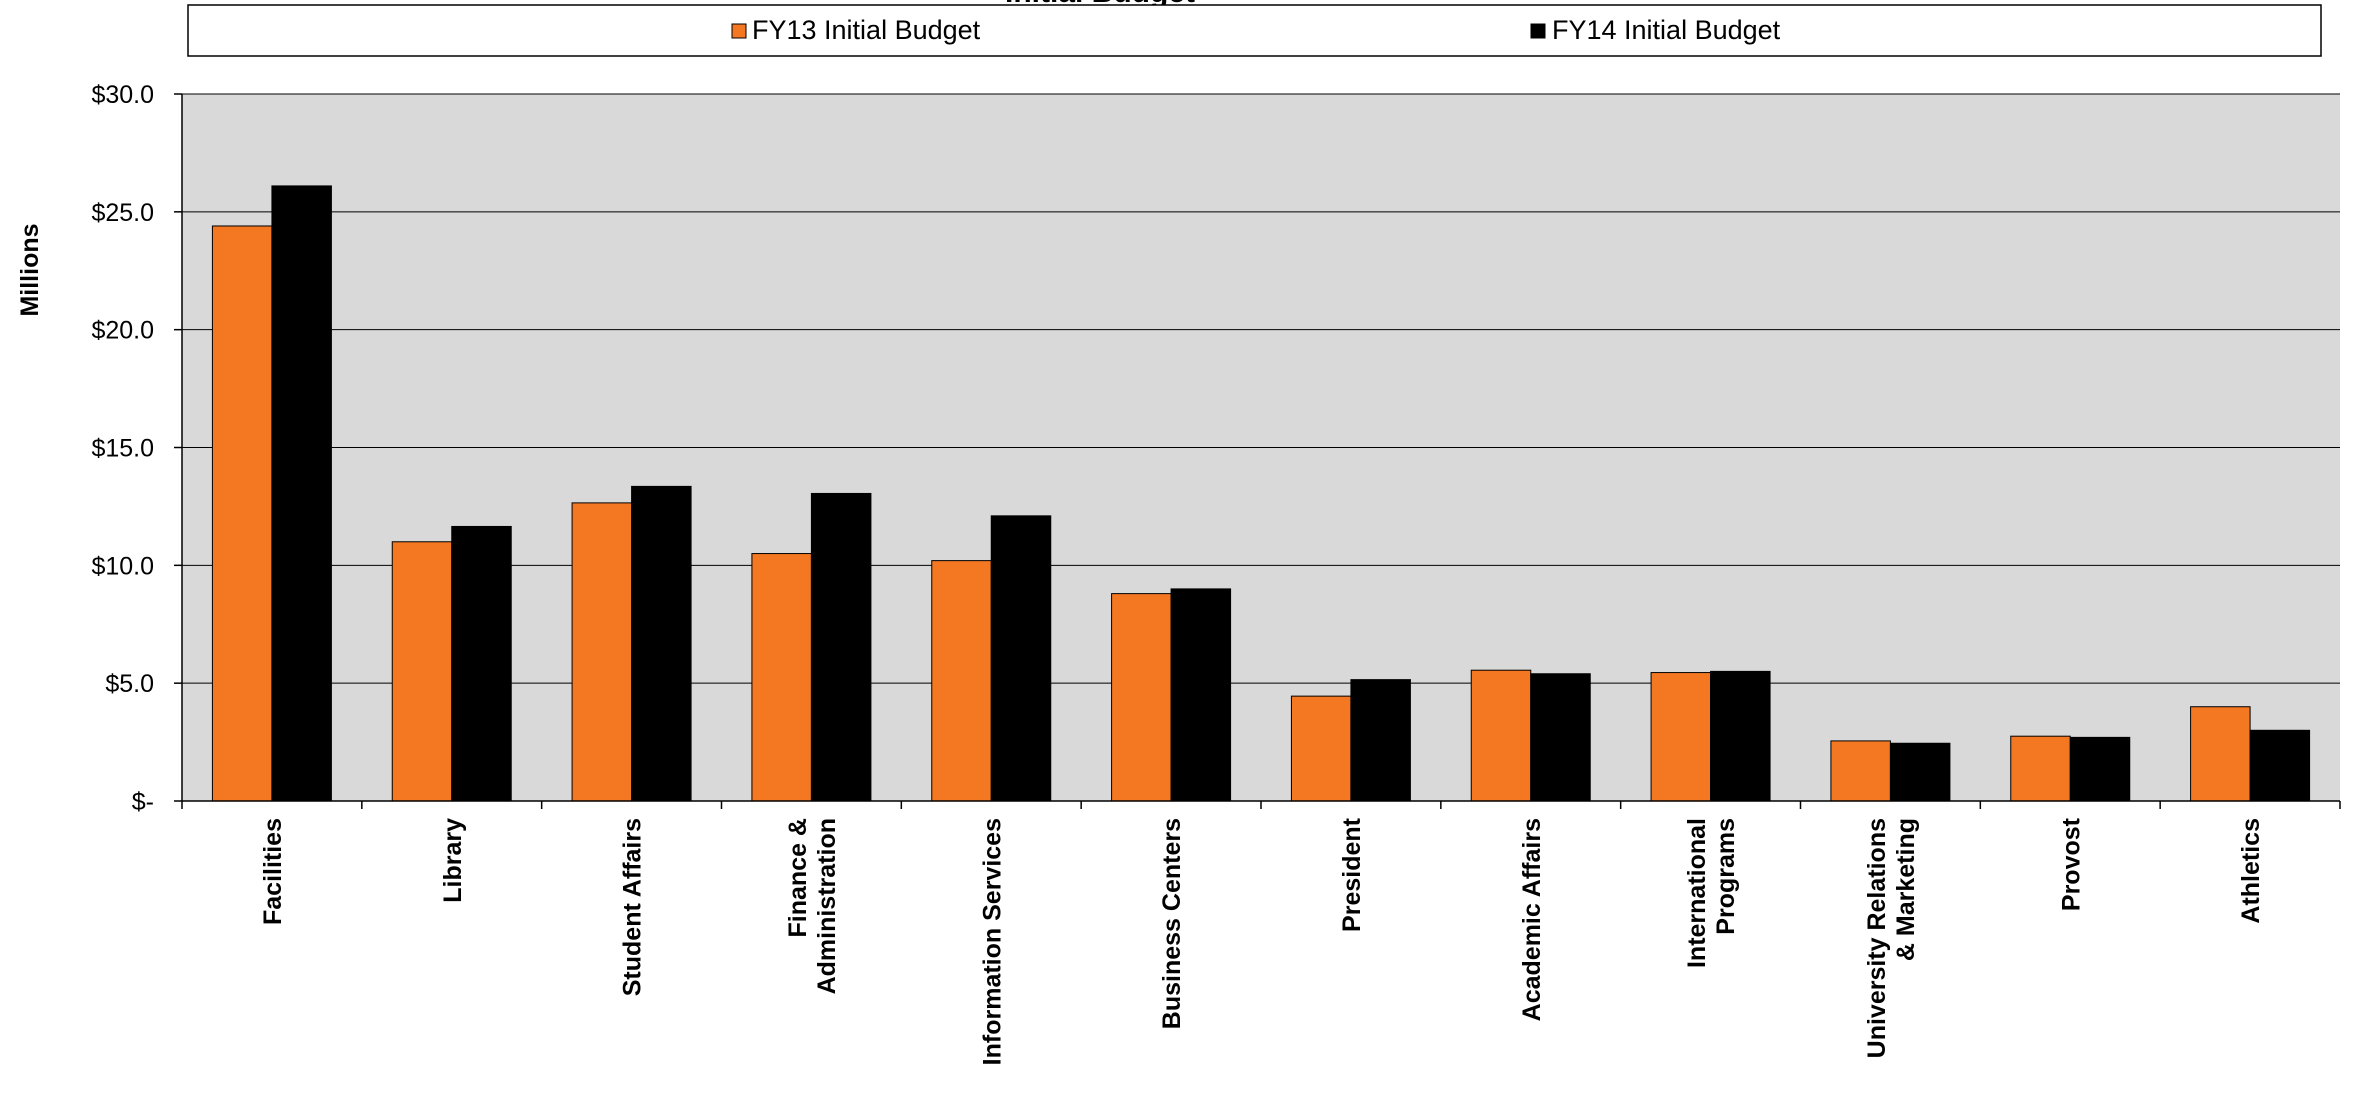 The width and height of the screenshot is (2363, 1099). I want to click on y-tick-label: $20.0, so click(122, 331).